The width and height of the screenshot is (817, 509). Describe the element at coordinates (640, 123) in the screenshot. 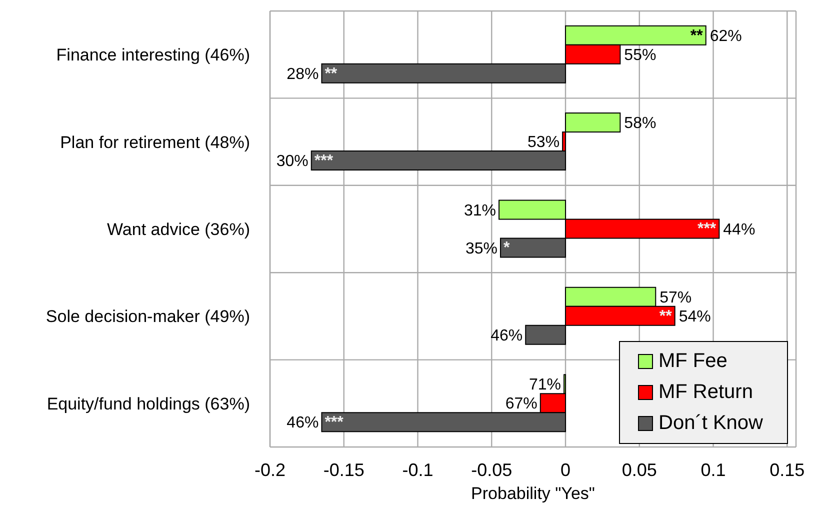

I see `annotation: 58%` at that location.